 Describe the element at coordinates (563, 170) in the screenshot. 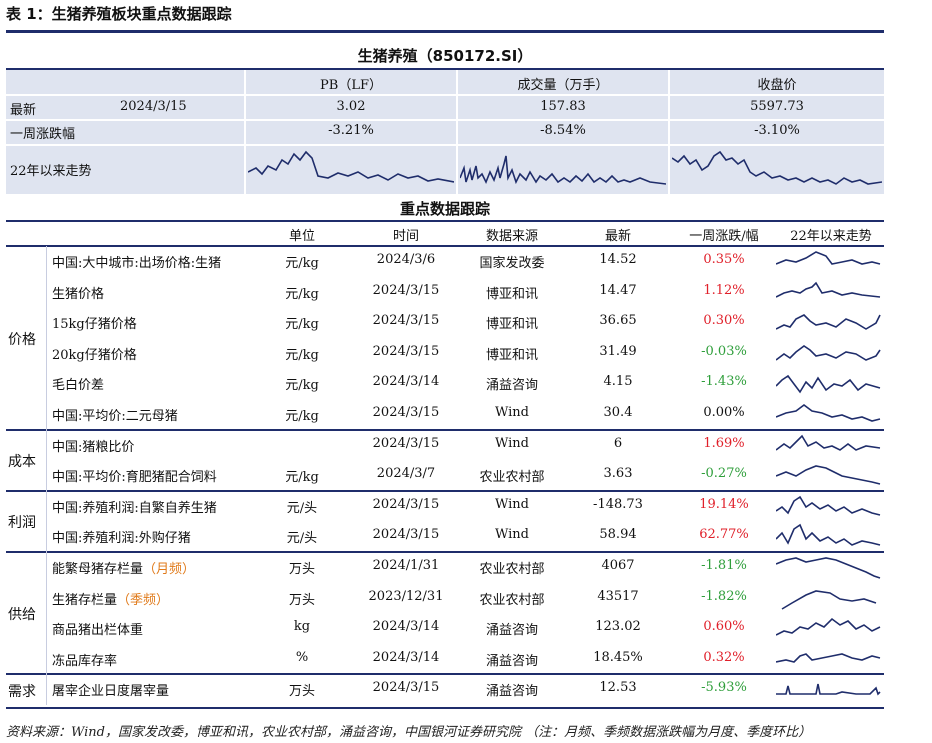

I see `volume-trend-sparkline` at that location.